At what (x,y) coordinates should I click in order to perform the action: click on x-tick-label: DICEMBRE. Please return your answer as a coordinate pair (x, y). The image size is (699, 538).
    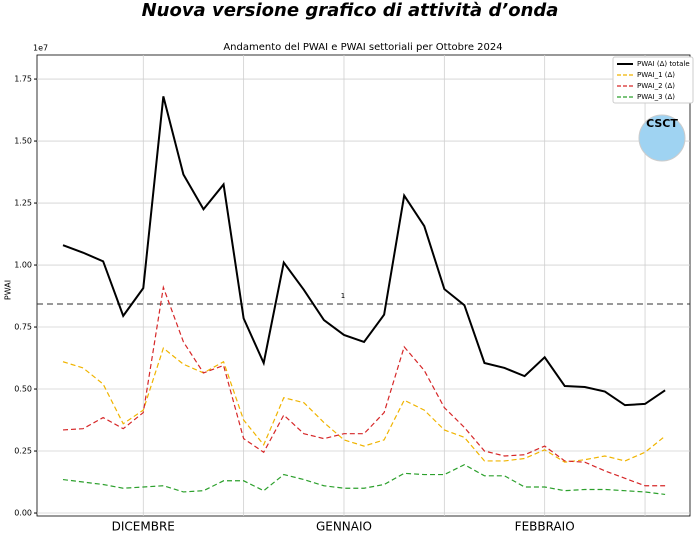
    Looking at the image, I should click on (143, 527).